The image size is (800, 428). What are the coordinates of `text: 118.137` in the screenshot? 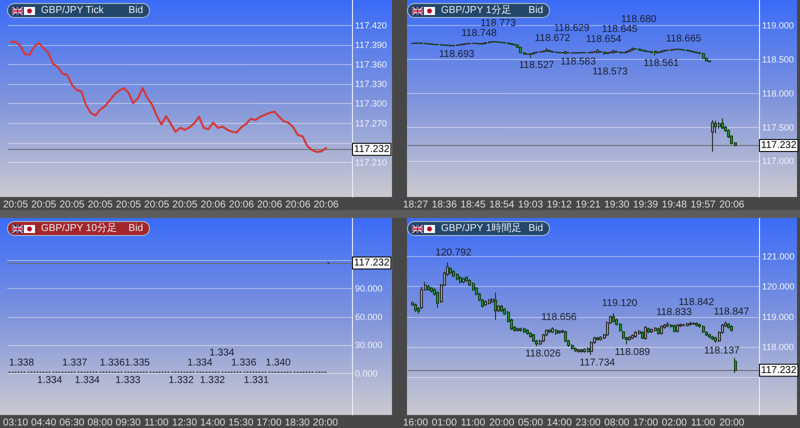 It's located at (722, 350).